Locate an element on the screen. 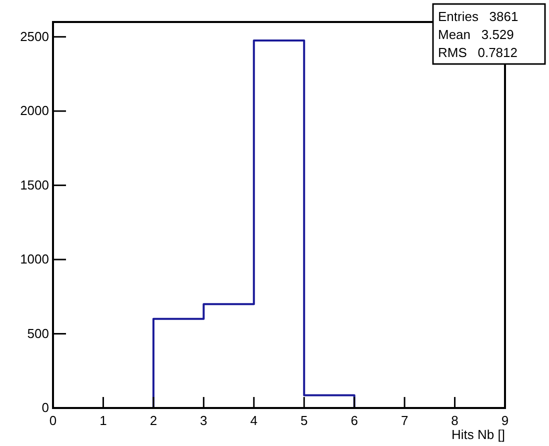 The image size is (549, 446). x-tick-label: 4 is located at coordinates (254, 420).